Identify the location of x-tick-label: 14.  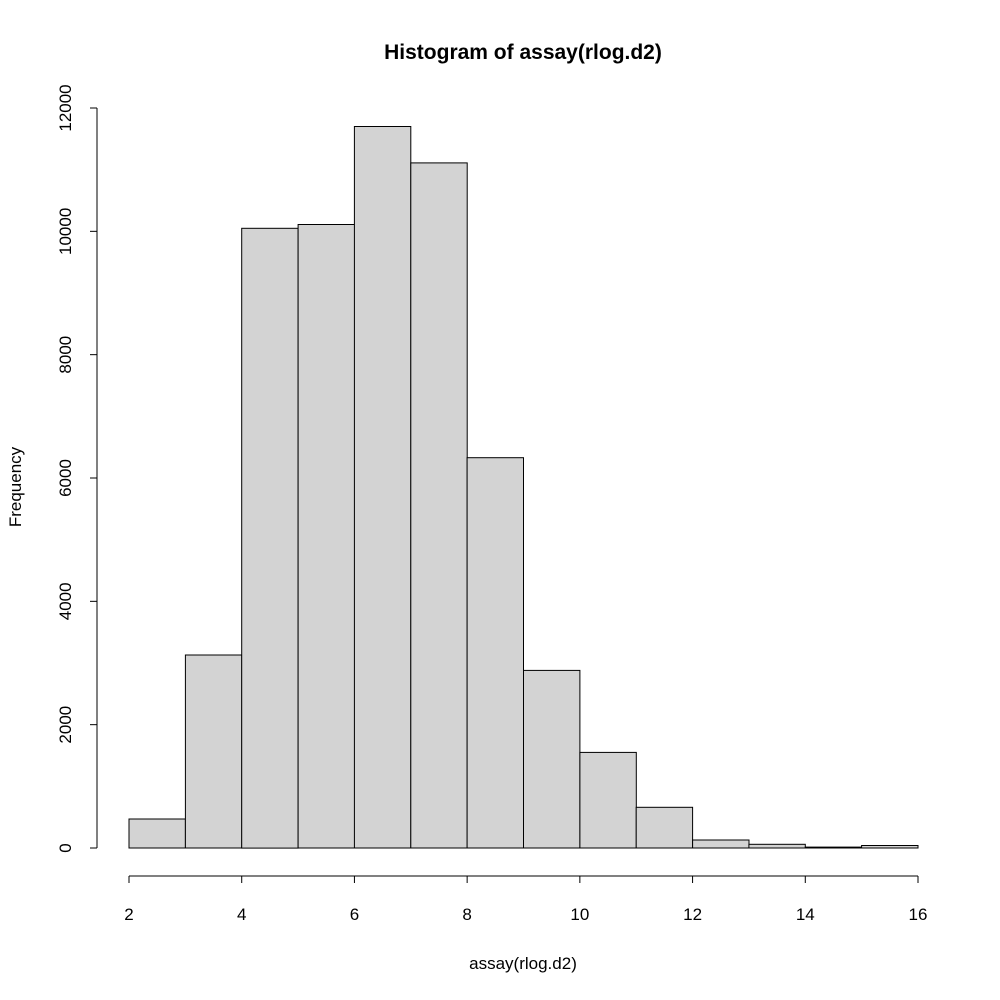
(805, 914).